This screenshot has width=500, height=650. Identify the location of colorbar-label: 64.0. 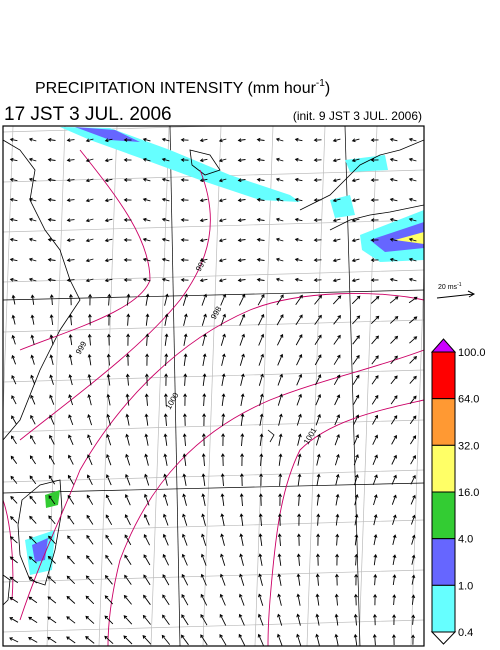
(468, 400).